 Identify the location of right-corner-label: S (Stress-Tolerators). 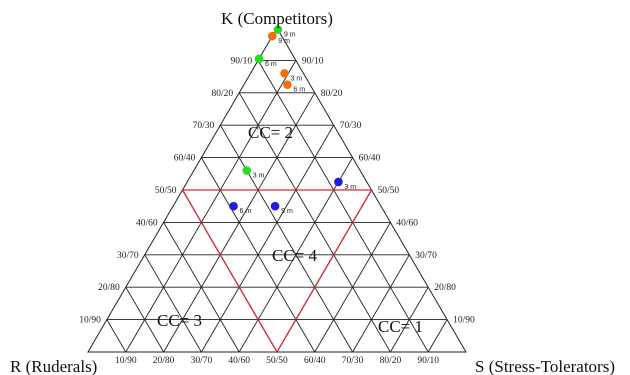
(545, 366).